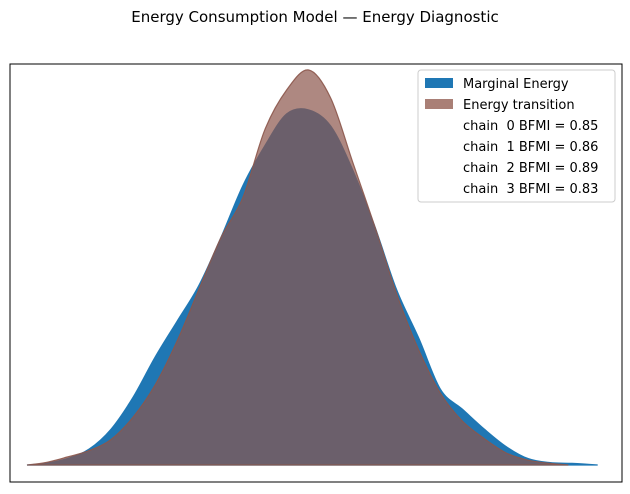  Describe the element at coordinates (519, 105) in the screenshot. I see `legend-label-1: Energy transition` at that location.